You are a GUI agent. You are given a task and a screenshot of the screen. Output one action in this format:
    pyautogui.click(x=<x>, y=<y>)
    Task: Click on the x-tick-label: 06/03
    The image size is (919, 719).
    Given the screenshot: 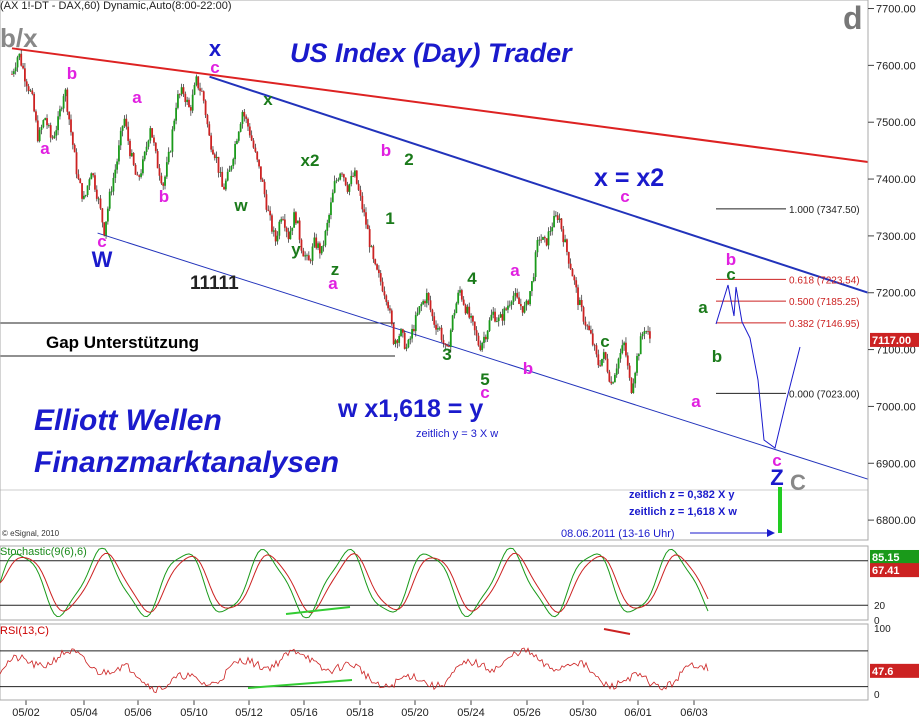 What is the action you would take?
    pyautogui.click(x=694, y=713)
    